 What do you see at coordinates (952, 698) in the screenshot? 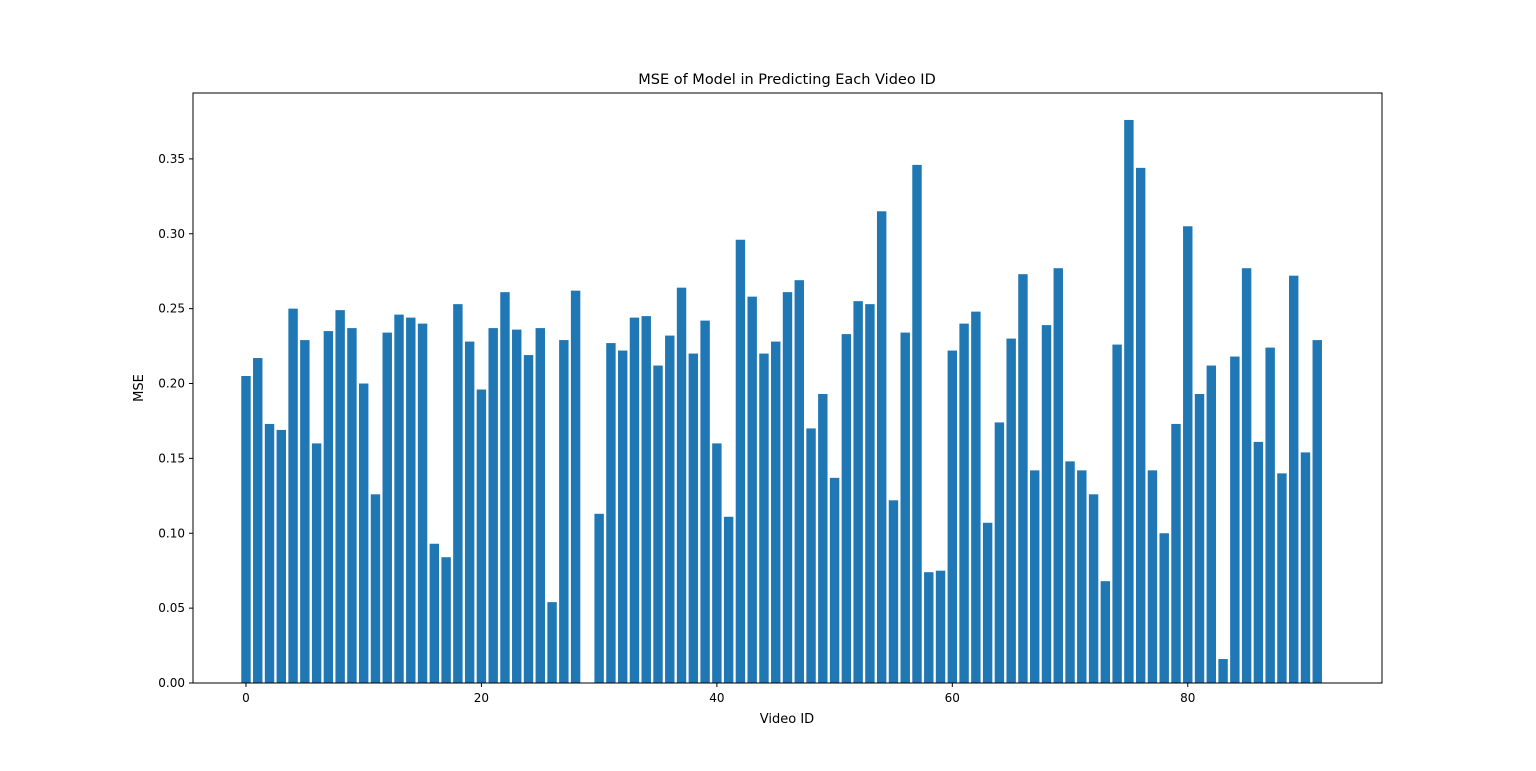
I see `x-tick-label: 60` at bounding box center [952, 698].